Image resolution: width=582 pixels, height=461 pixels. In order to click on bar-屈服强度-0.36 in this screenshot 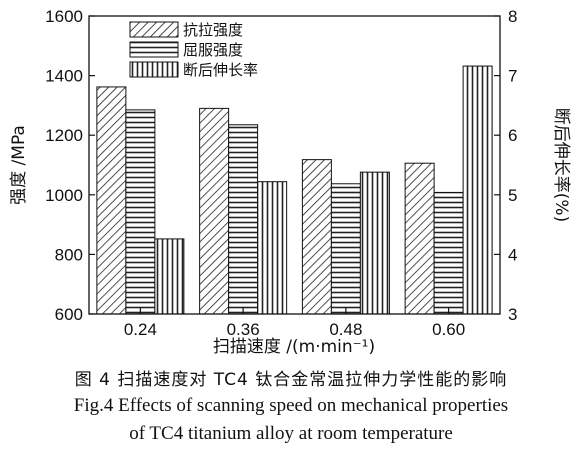, I will do `click(243, 219)`.